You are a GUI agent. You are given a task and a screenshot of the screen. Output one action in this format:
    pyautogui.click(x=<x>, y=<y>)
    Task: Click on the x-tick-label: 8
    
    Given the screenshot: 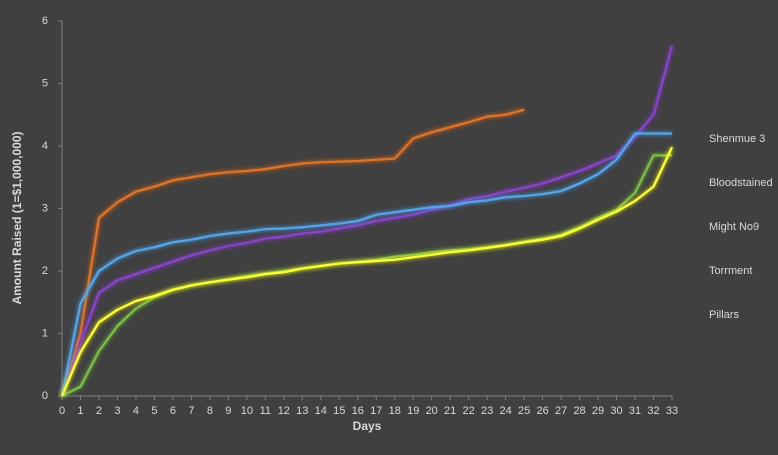 What is the action you would take?
    pyautogui.click(x=210, y=411)
    